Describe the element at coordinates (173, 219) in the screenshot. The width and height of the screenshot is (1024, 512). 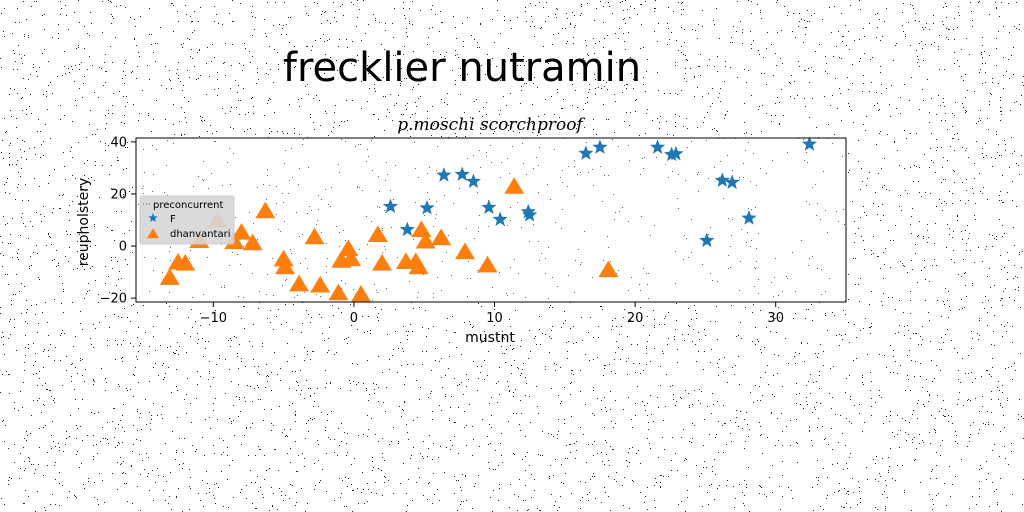
I see `legend-entry-label: F` at that location.